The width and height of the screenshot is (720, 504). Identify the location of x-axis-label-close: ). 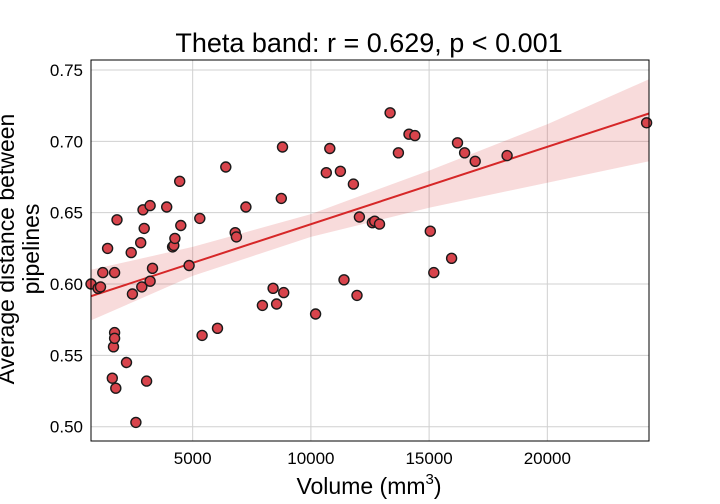
(438, 486).